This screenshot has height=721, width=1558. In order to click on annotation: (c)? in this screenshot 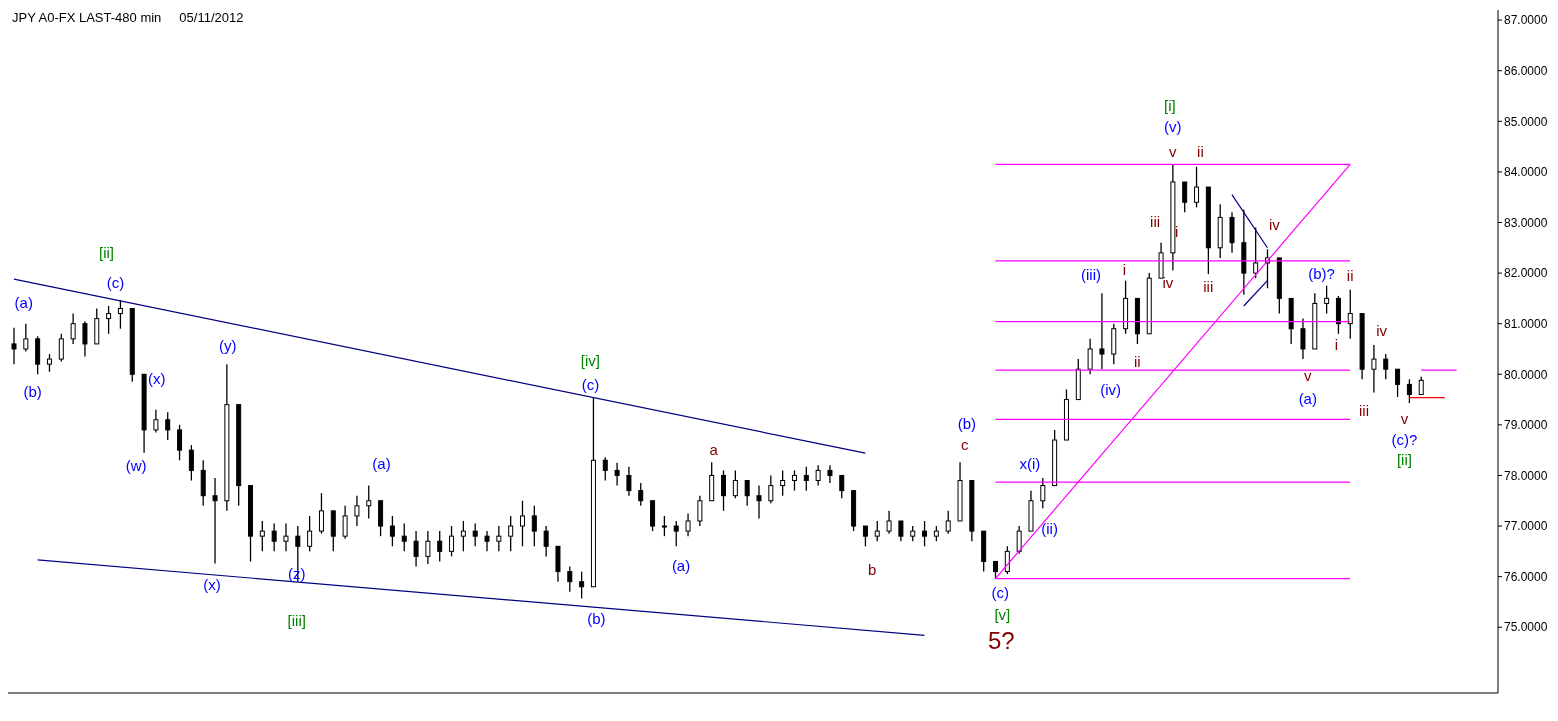, I will do `click(1404, 439)`.